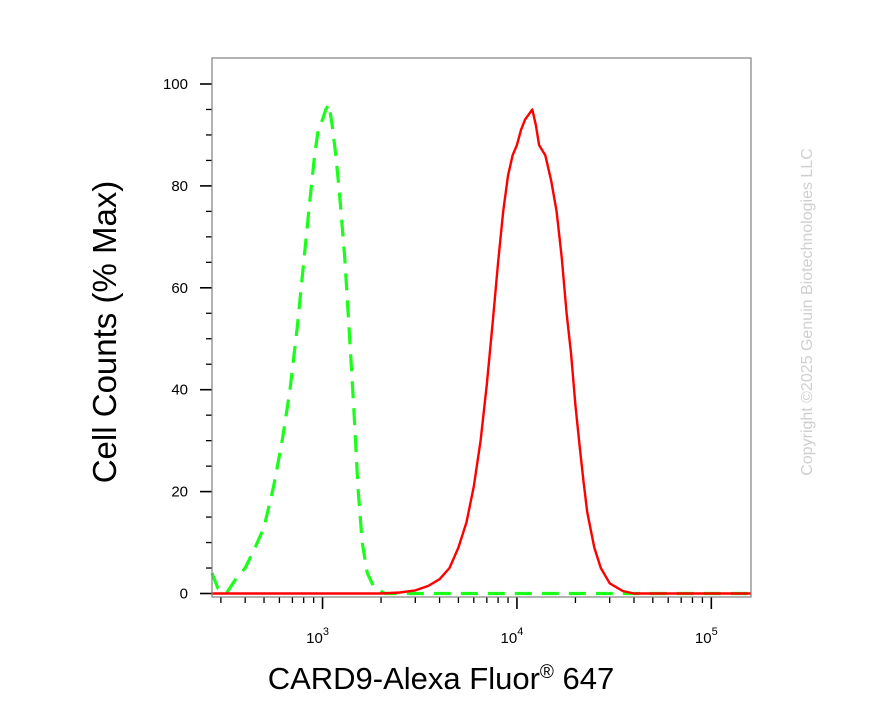 The width and height of the screenshot is (882, 711). What do you see at coordinates (175, 84) in the screenshot?
I see `y-tick-label: 100` at bounding box center [175, 84].